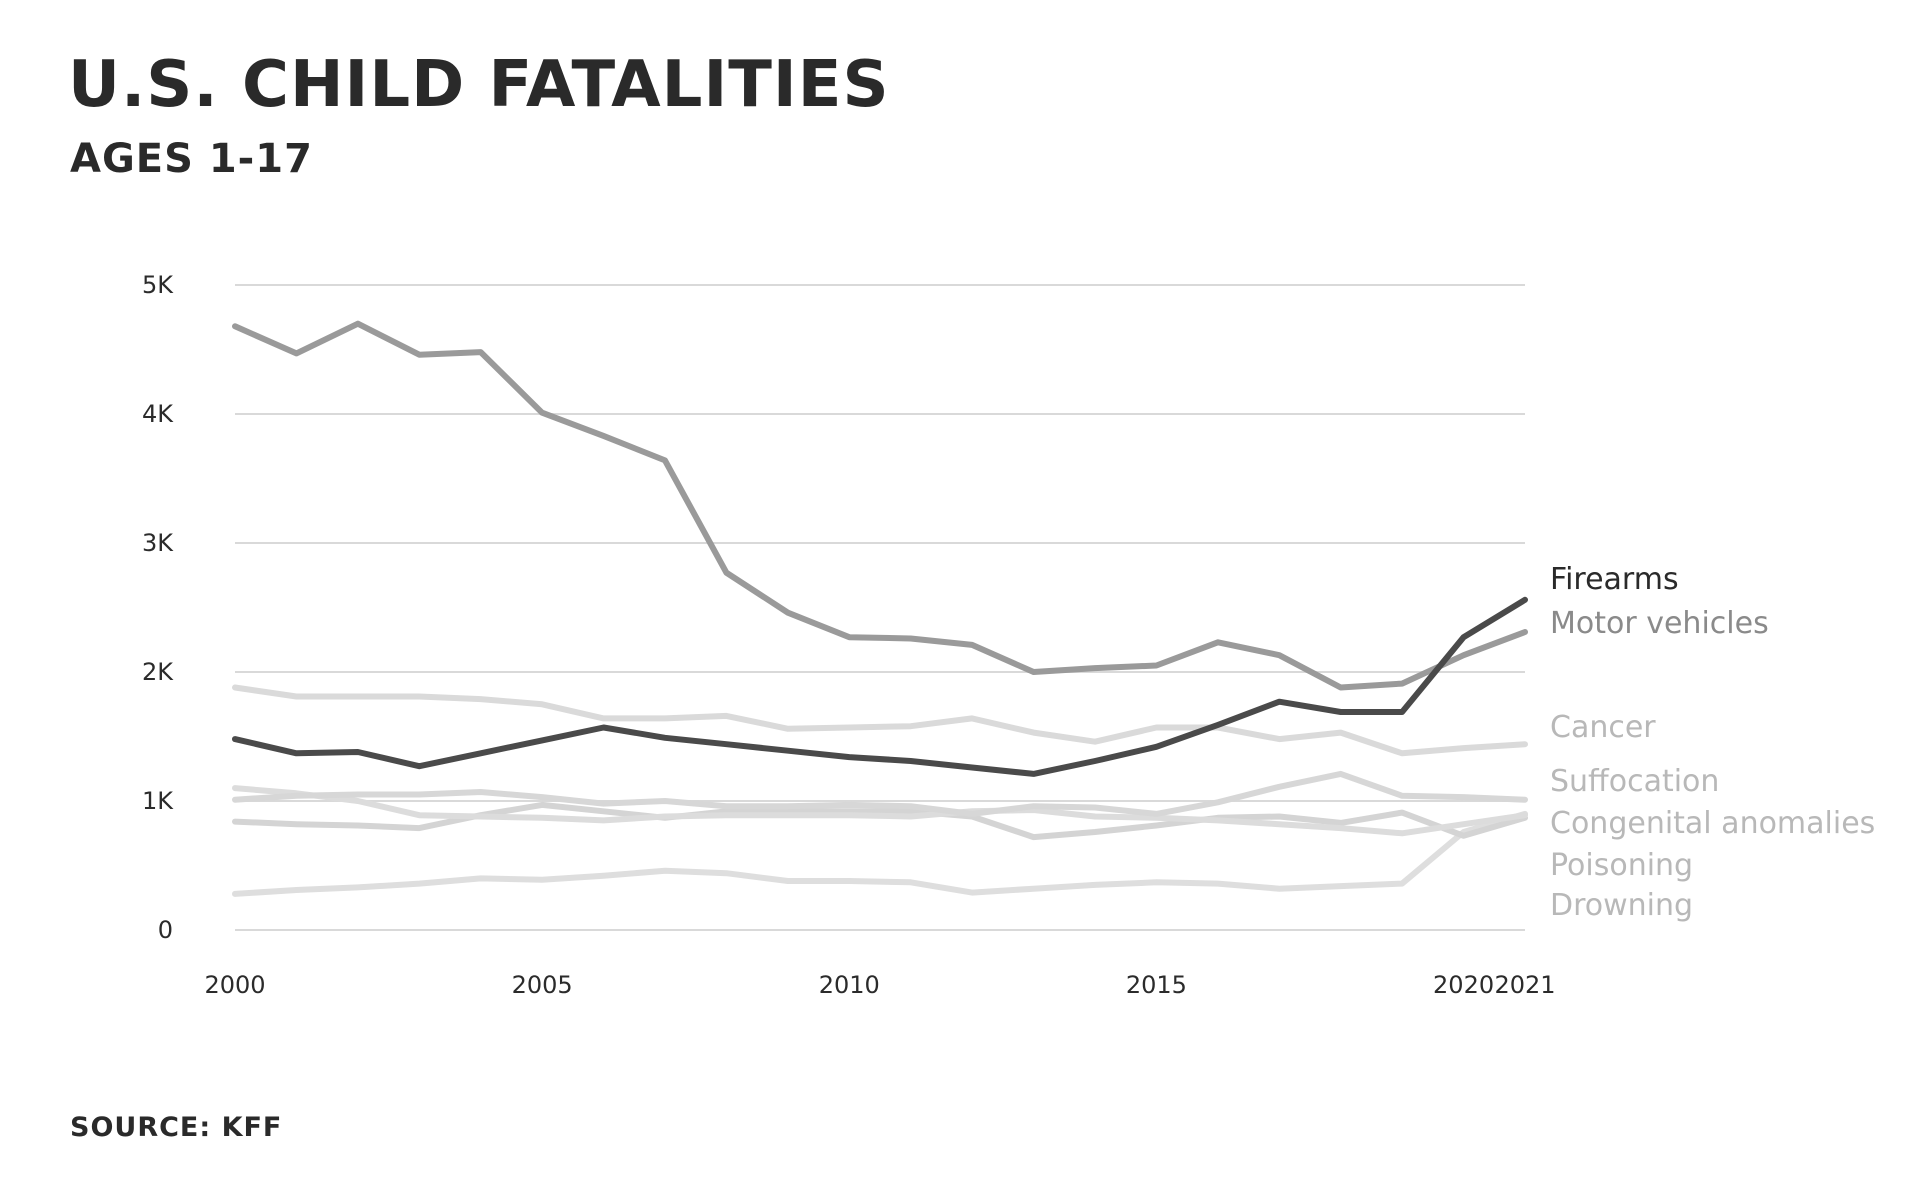  What do you see at coordinates (158, 543) in the screenshot?
I see `y-tick-label: 3K` at bounding box center [158, 543].